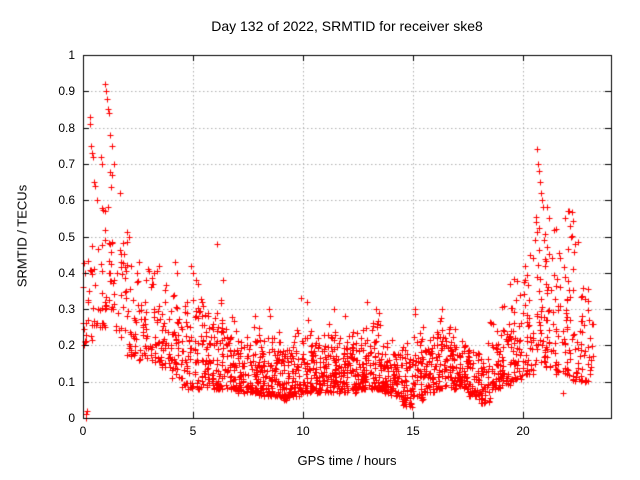  Describe the element at coordinates (66, 91) in the screenshot. I see `y-tick-label-0.9: 0.9` at that location.